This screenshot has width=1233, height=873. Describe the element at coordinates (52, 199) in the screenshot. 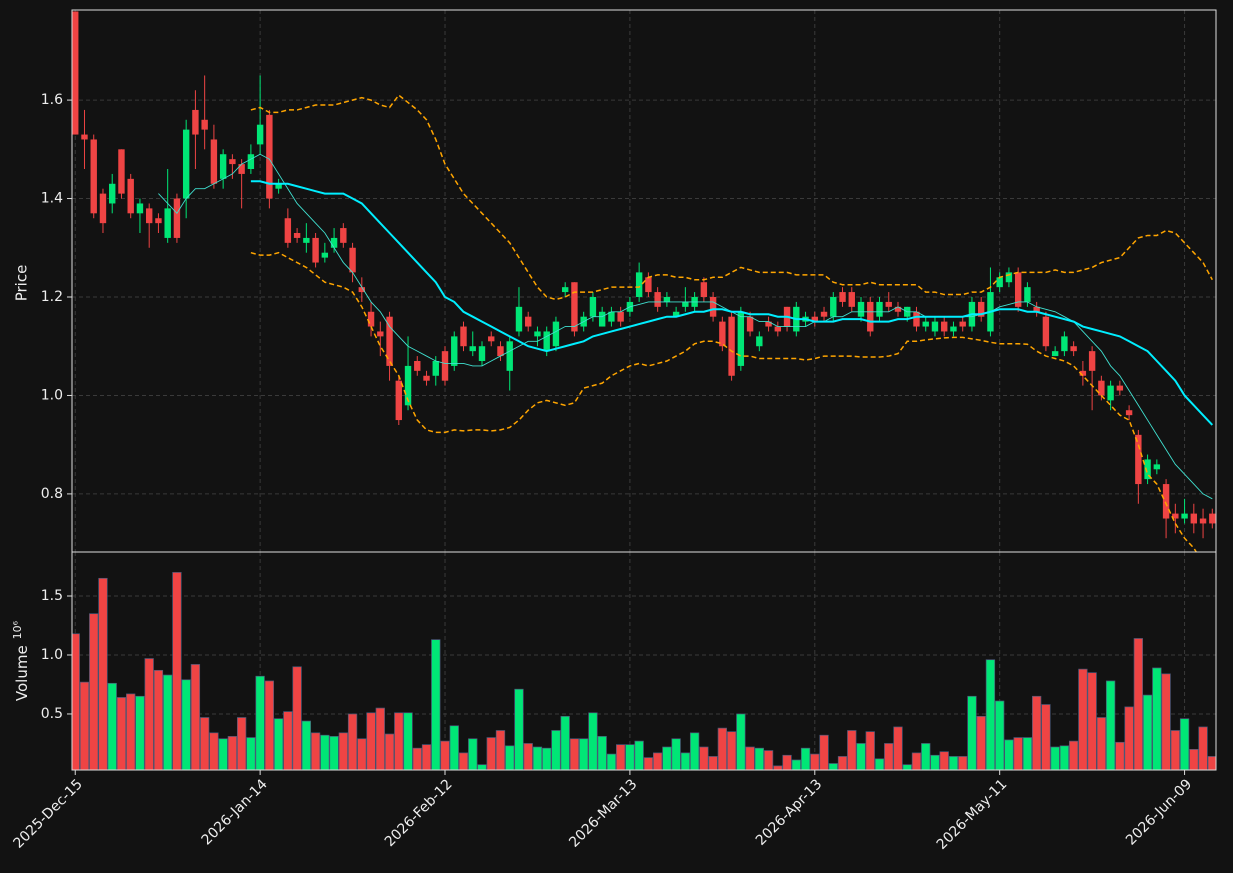

I see `y-tick-label: 1.4` at that location.